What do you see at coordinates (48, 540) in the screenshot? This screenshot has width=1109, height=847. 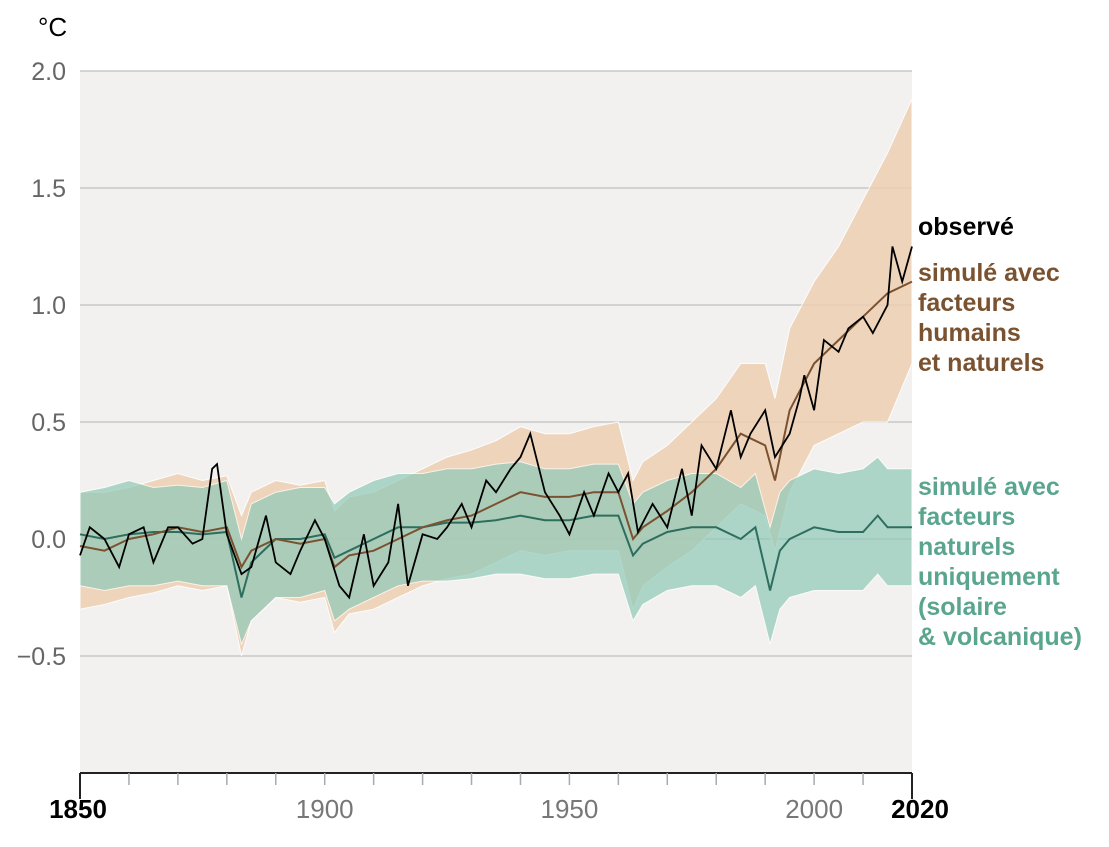 I see `y-tick-label: 0.0` at bounding box center [48, 540].